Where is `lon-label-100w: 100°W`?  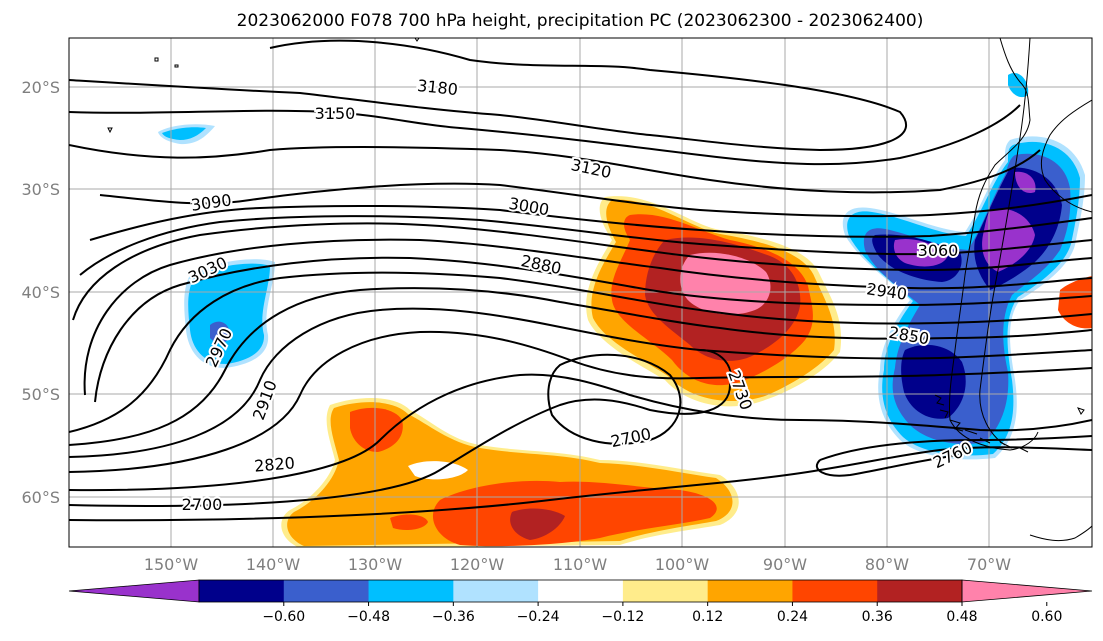 lon-label-100w: 100°W is located at coordinates (682, 564).